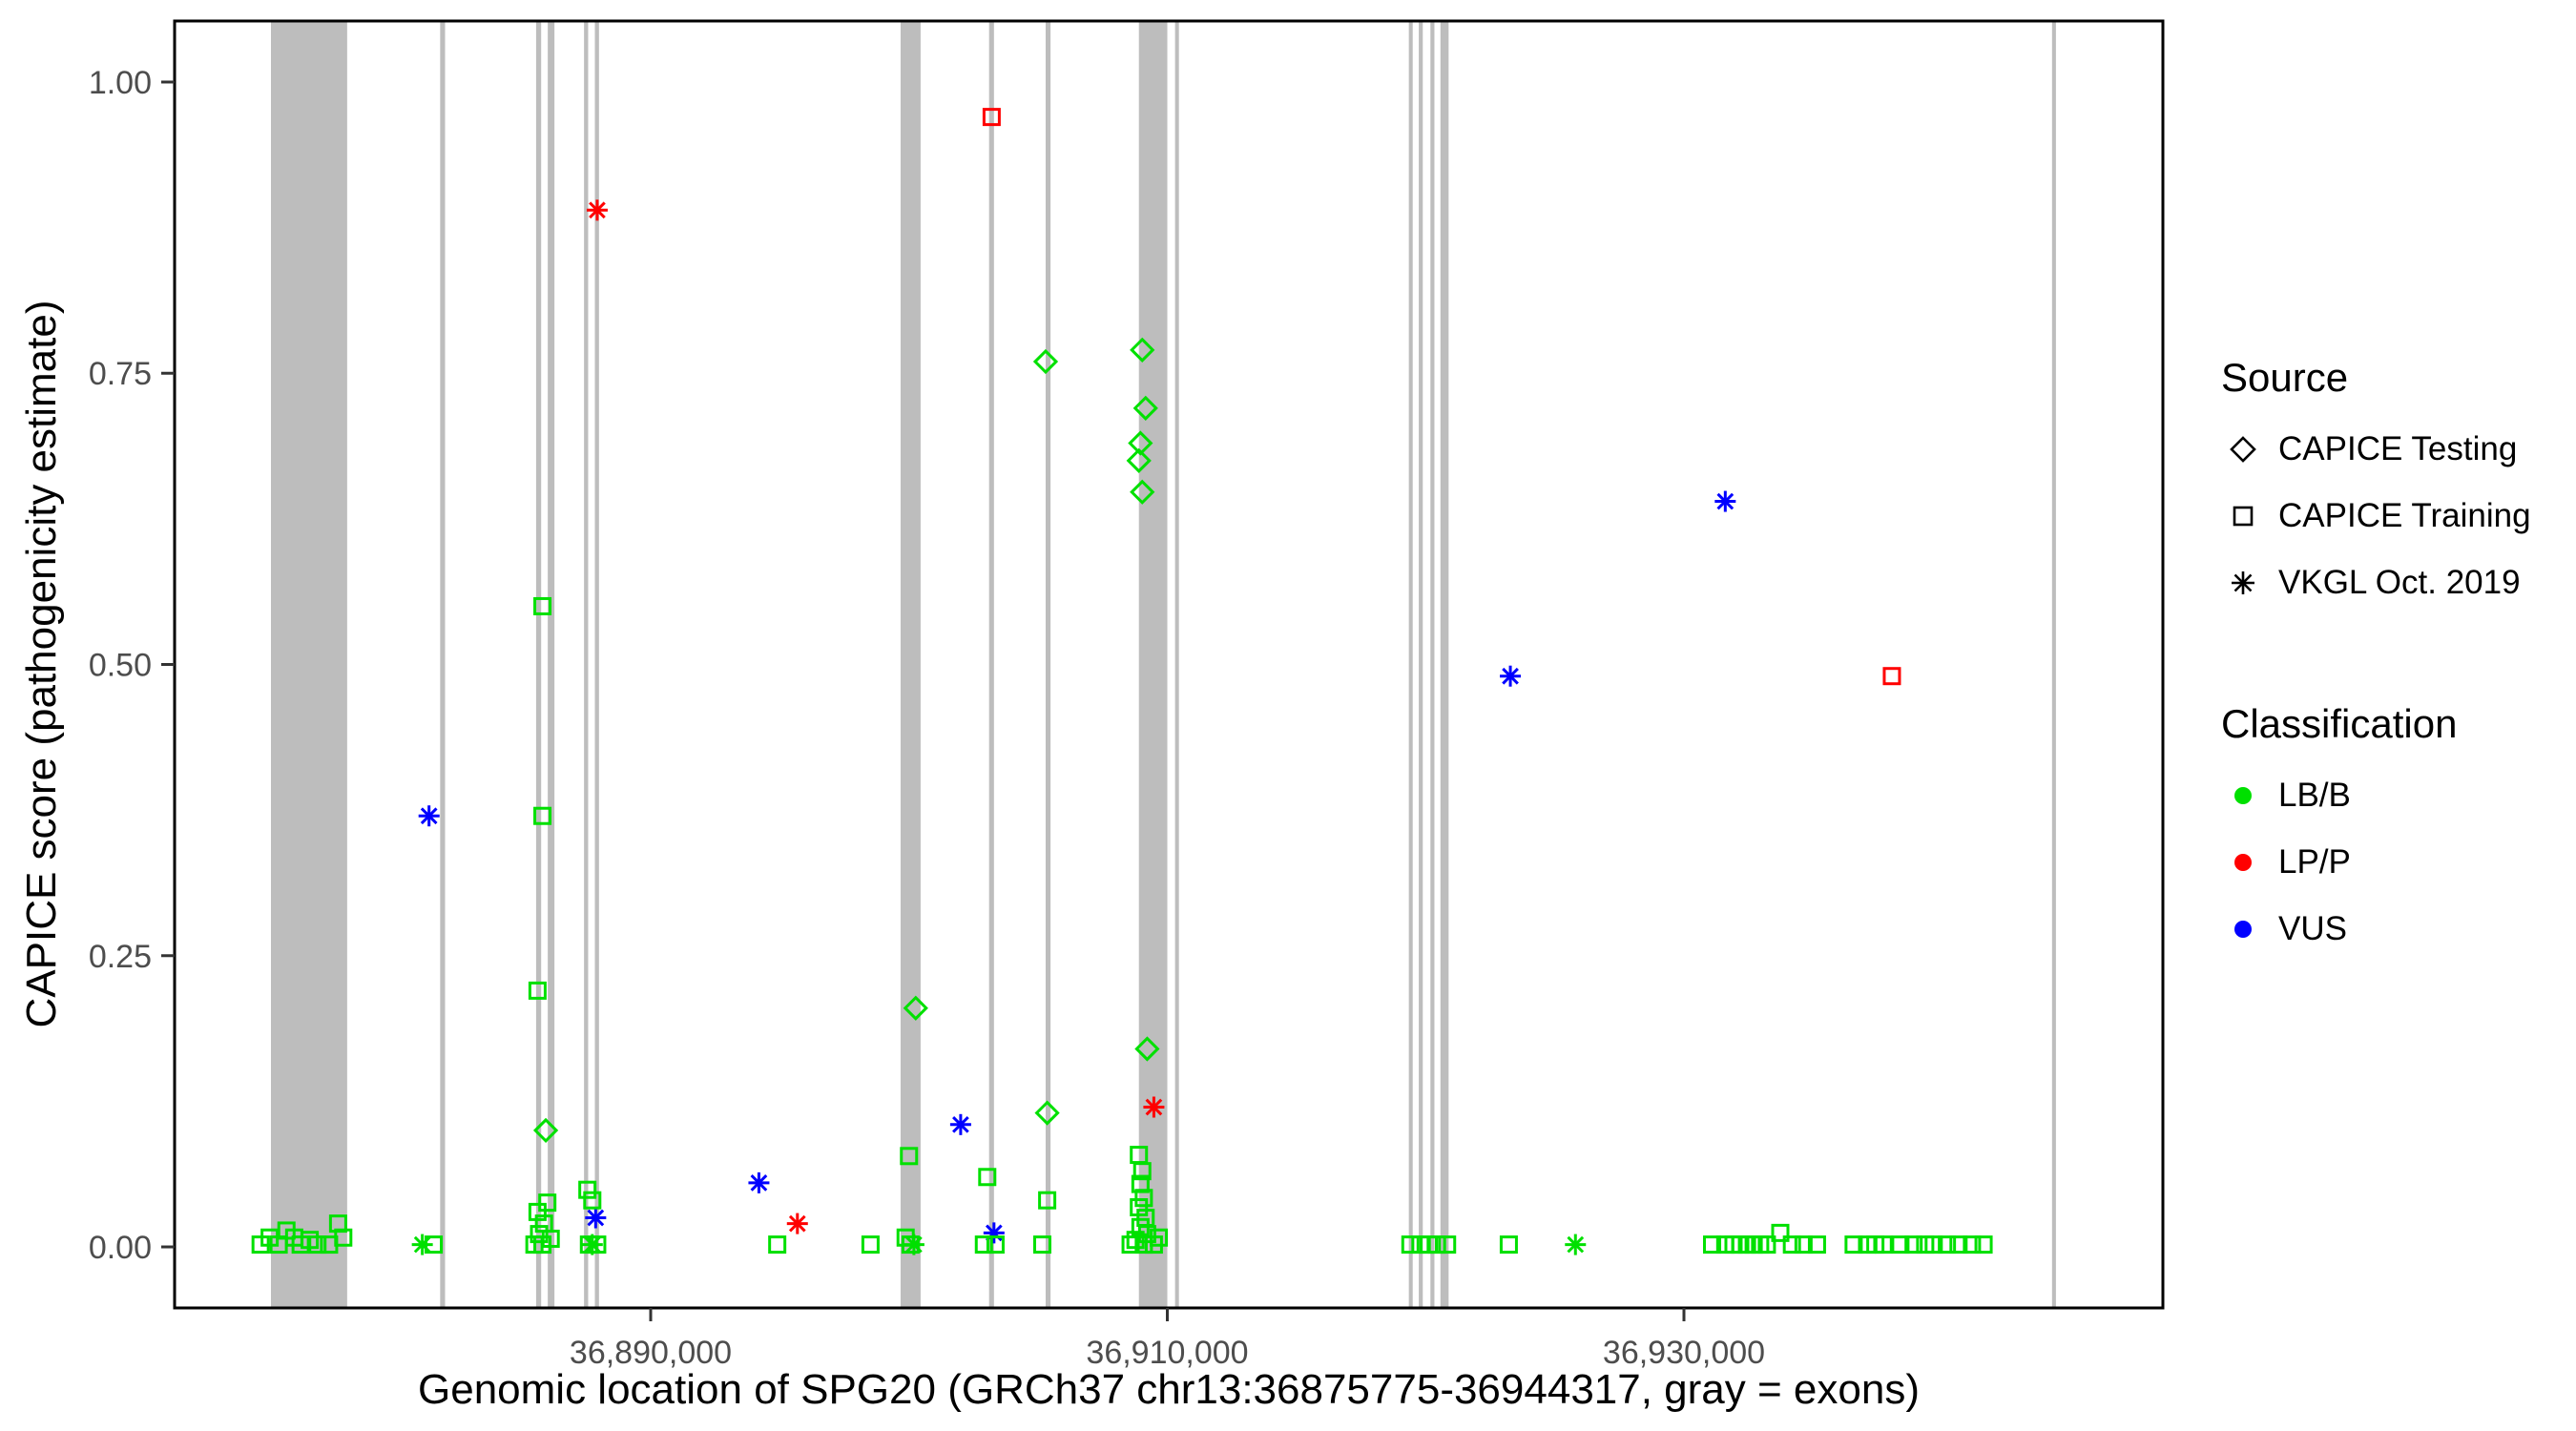  I want to click on legend-classification: Classification LB/B LP/P VUS, so click(2339, 832).